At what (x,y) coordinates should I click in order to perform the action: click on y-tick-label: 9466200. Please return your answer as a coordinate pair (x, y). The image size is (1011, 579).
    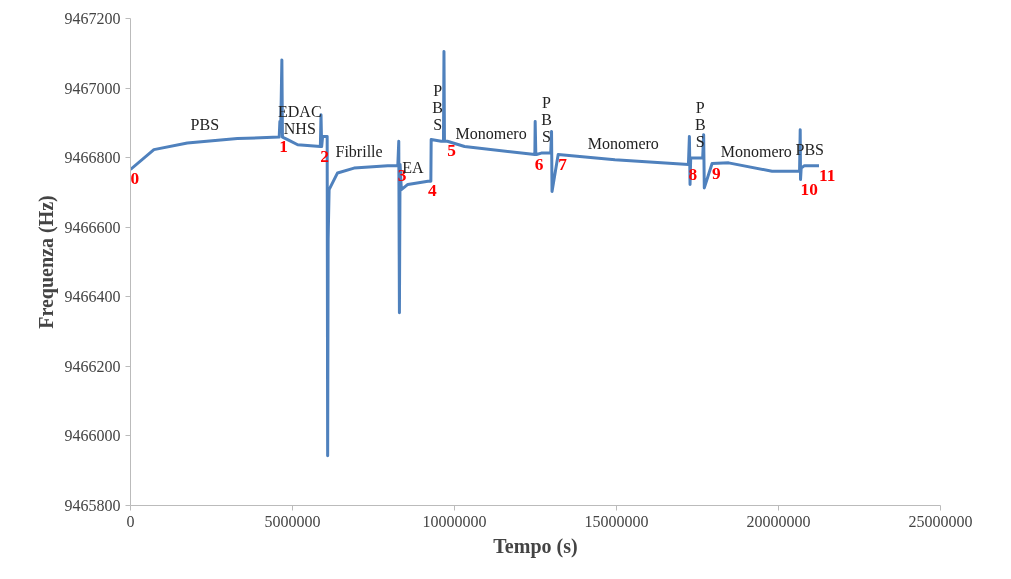
    Looking at the image, I should click on (92, 366).